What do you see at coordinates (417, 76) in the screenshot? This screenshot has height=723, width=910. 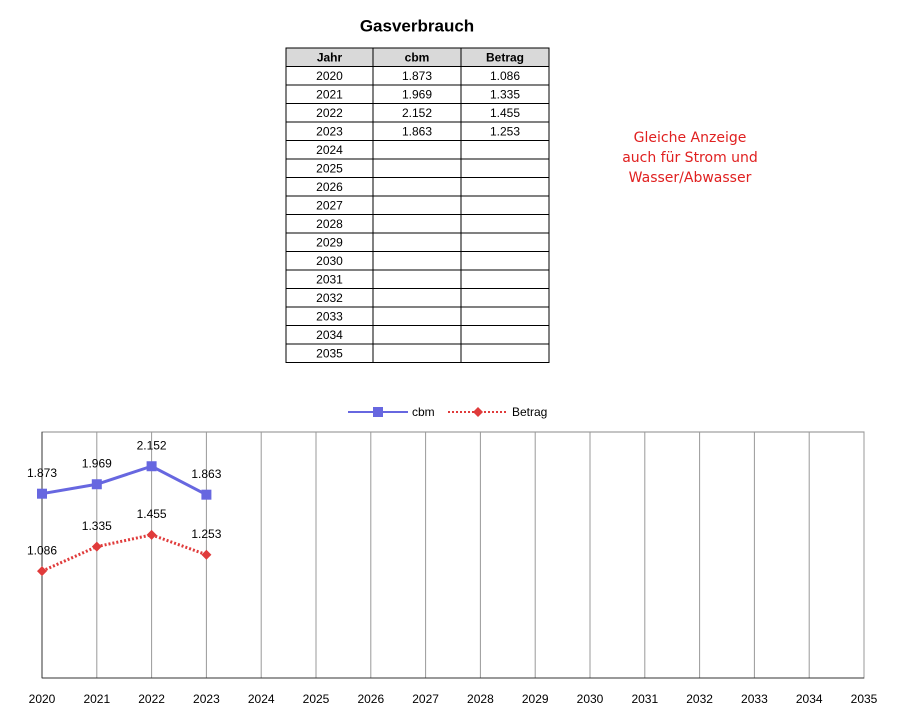 I see `cell-text: 1.873` at bounding box center [417, 76].